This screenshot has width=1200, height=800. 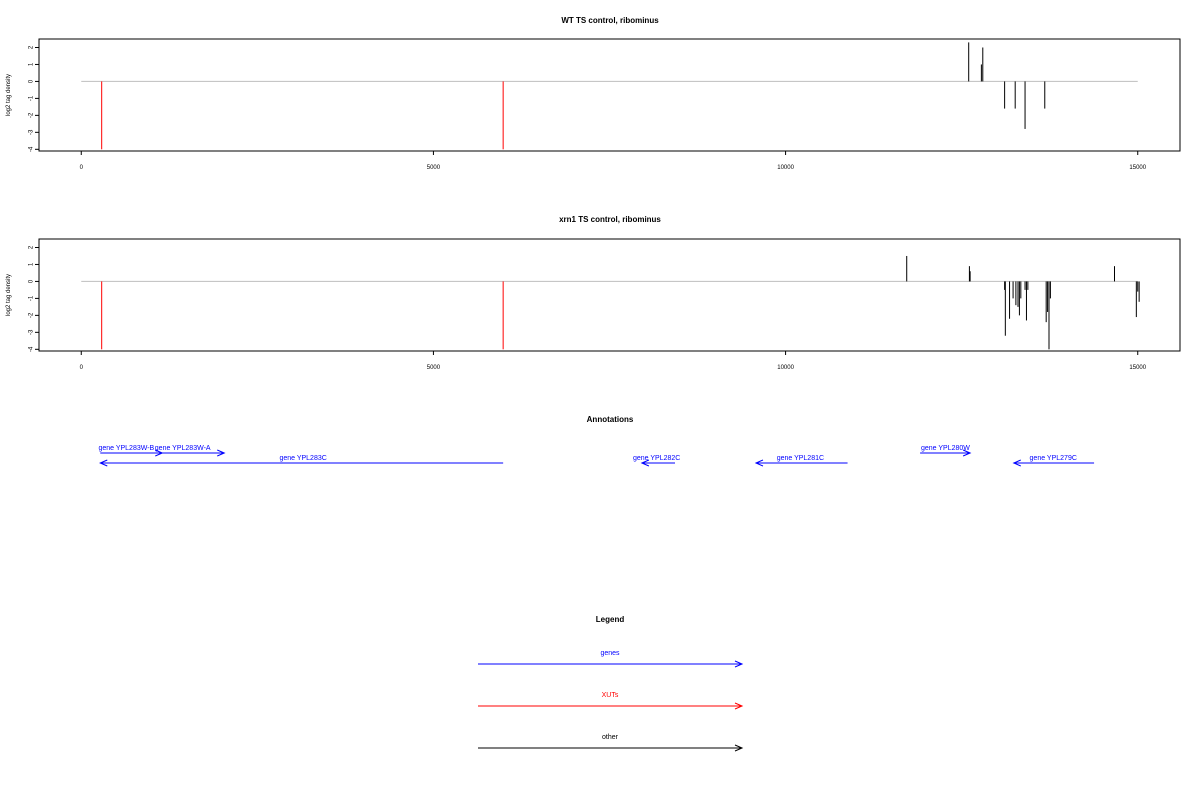 What do you see at coordinates (32, 81) in the screenshot?
I see `wt-y-tick-label: 0` at bounding box center [32, 81].